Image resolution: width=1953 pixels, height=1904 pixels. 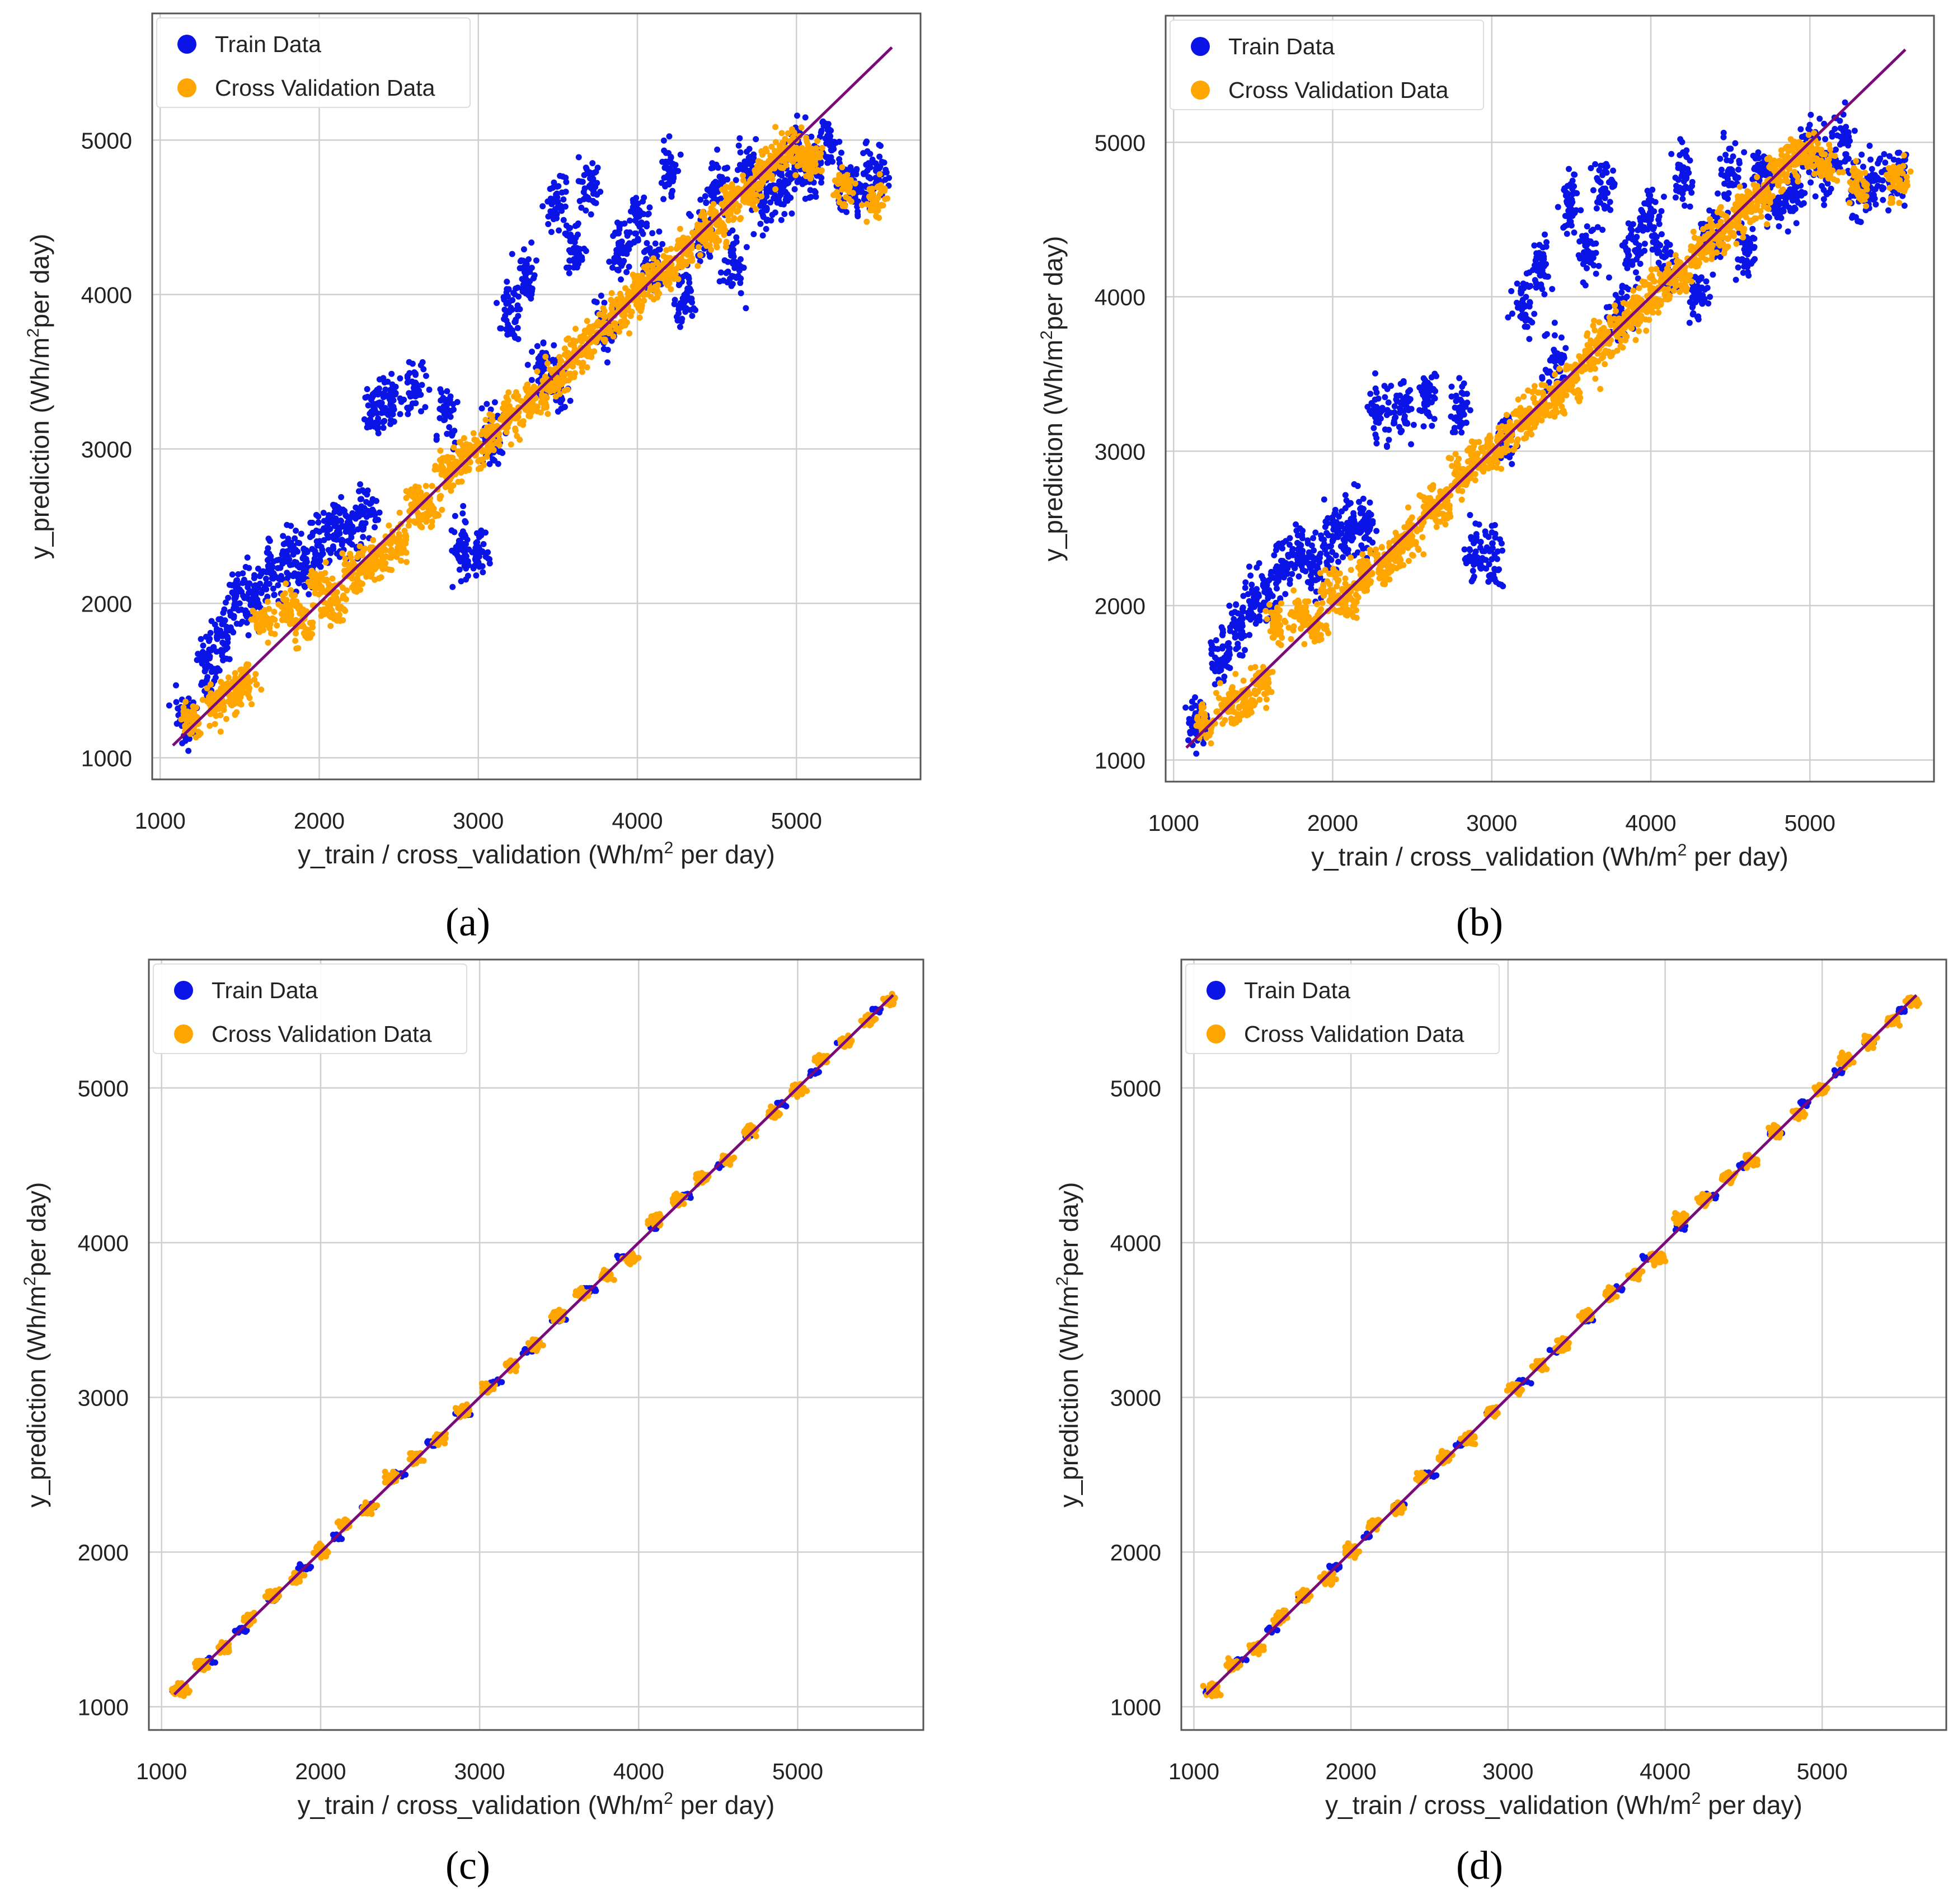 I want to click on x-tick-label: 5000, so click(x=796, y=821).